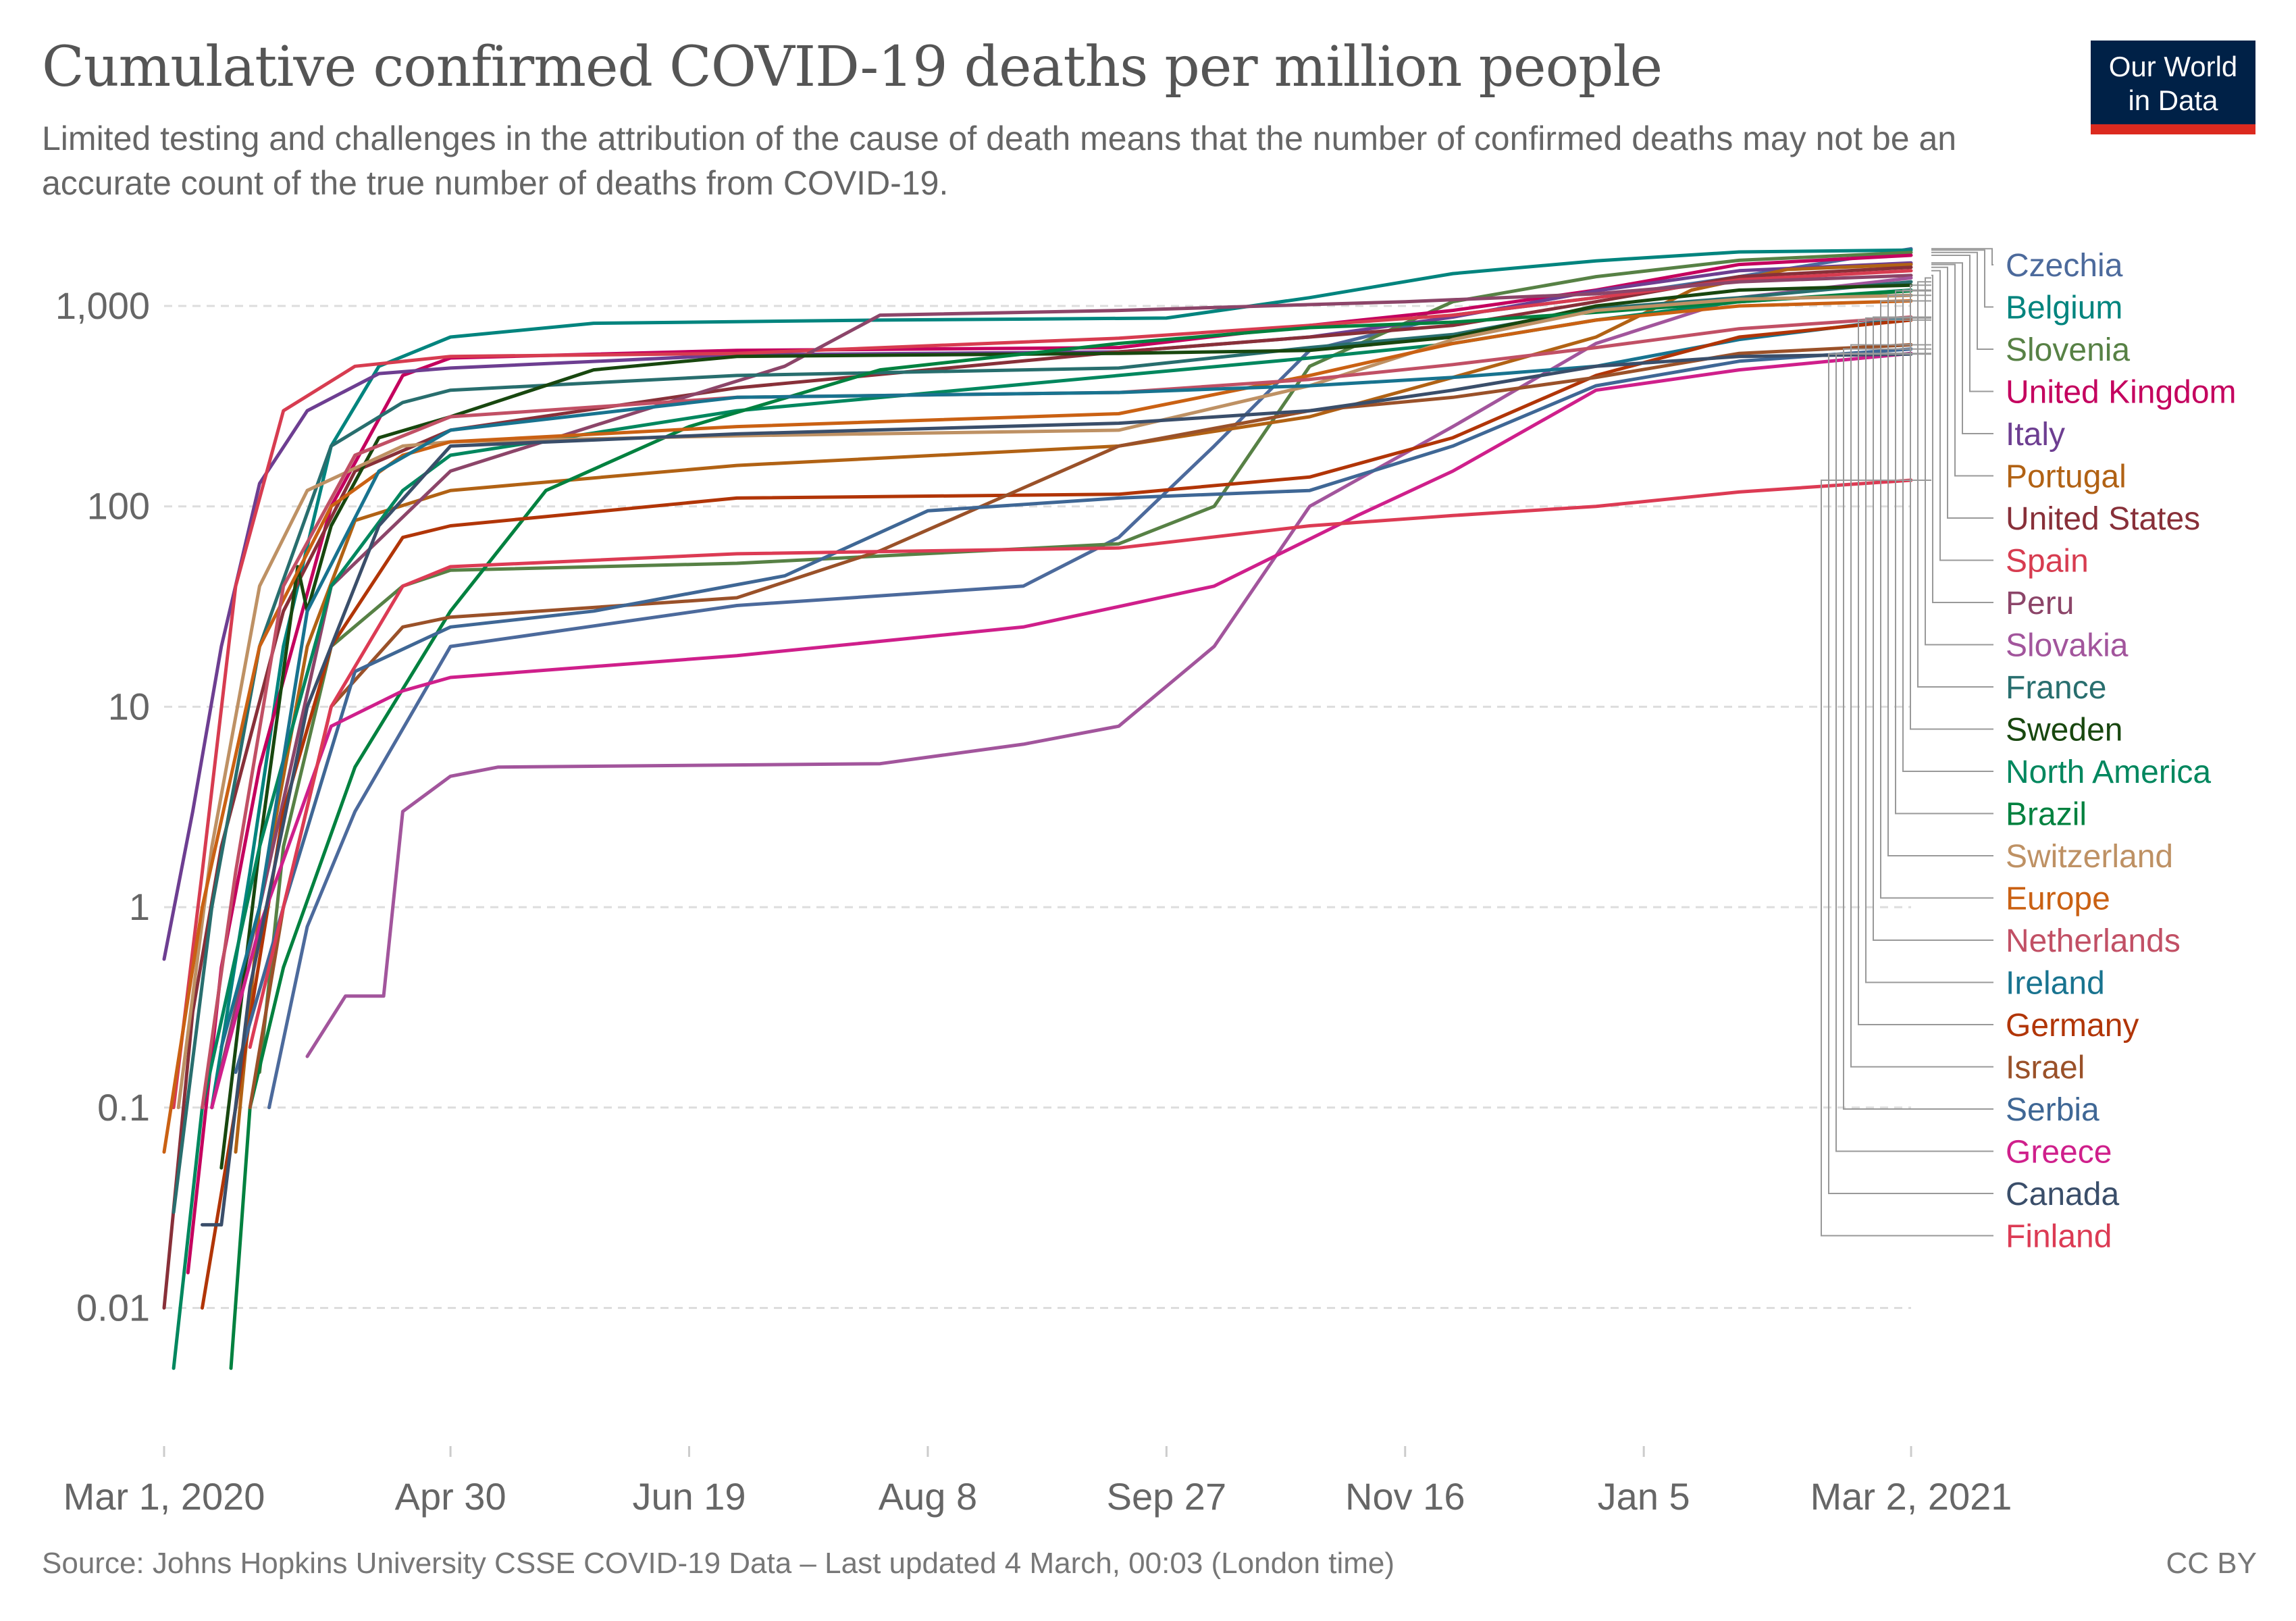 This screenshot has height=1621, width=2296. Describe the element at coordinates (2173, 129) in the screenshot. I see `logo-accent-bar` at that location.